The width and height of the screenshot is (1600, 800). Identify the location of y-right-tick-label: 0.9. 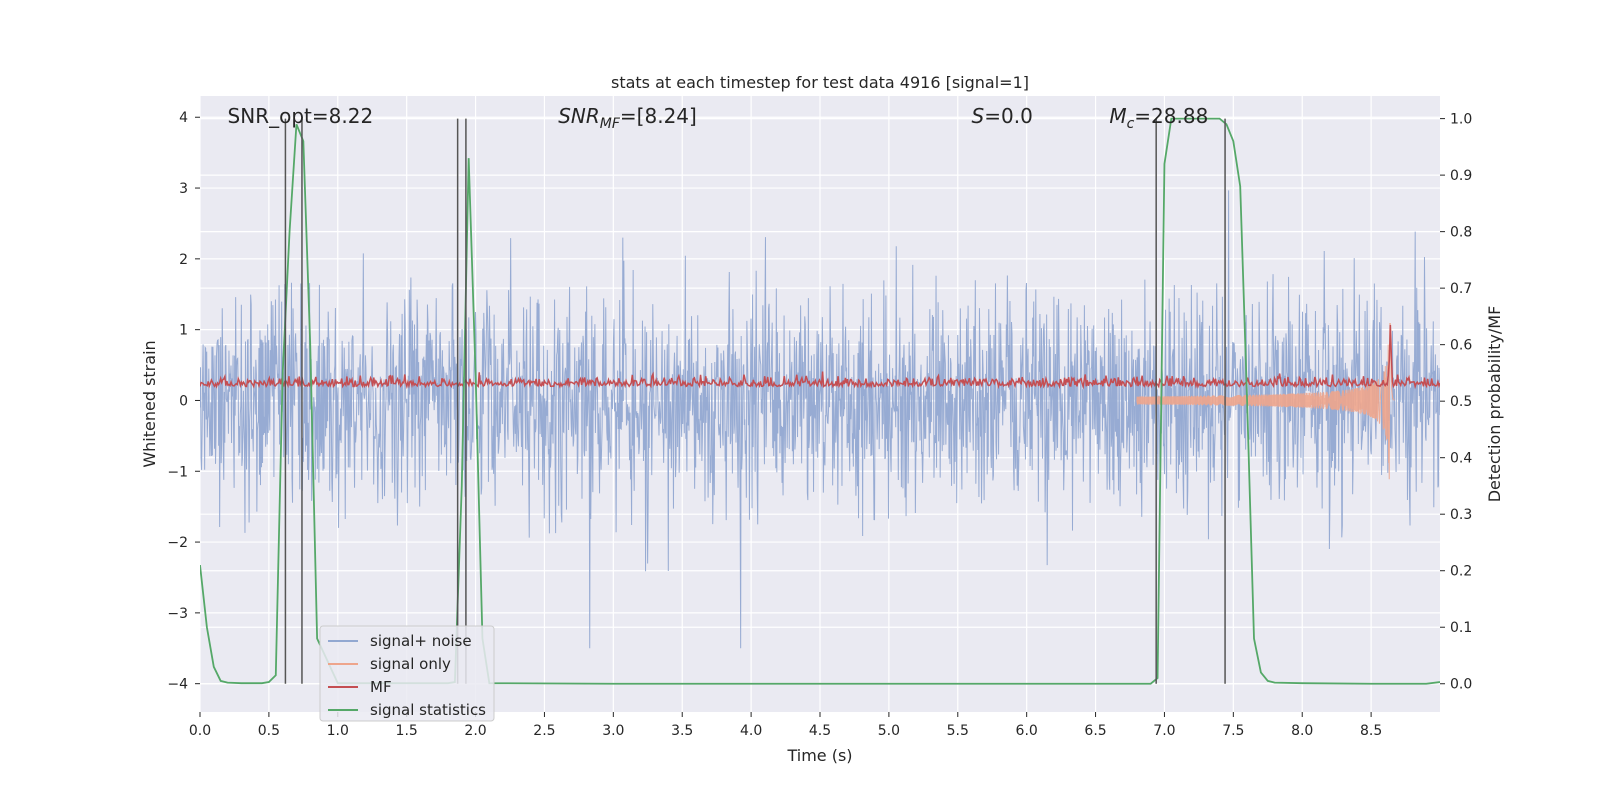
(1461, 176).